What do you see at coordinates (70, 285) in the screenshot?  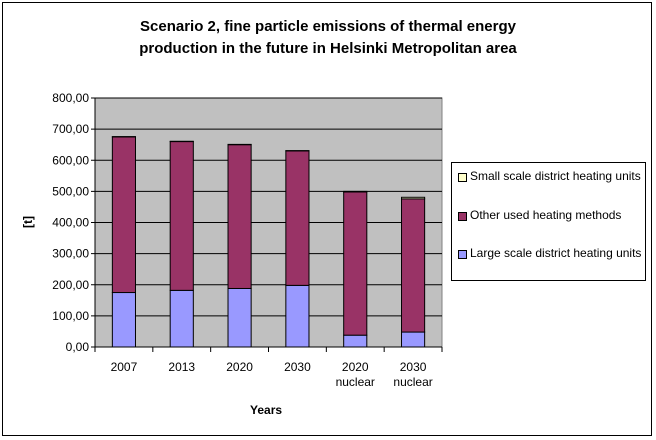 I see `y-tick-label: 200,00` at bounding box center [70, 285].